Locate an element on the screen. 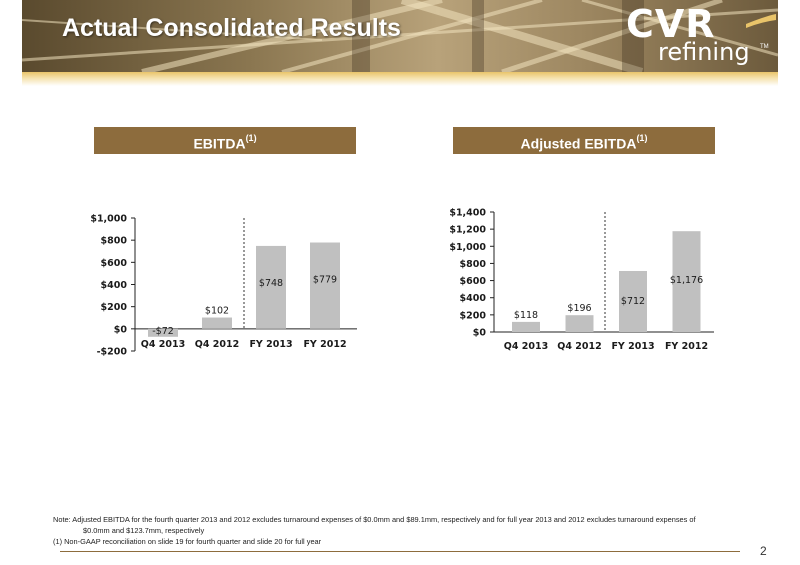 Image resolution: width=800 pixels, height=565 pixels. ebitda-y-tick-label: $400 is located at coordinates (114, 285).